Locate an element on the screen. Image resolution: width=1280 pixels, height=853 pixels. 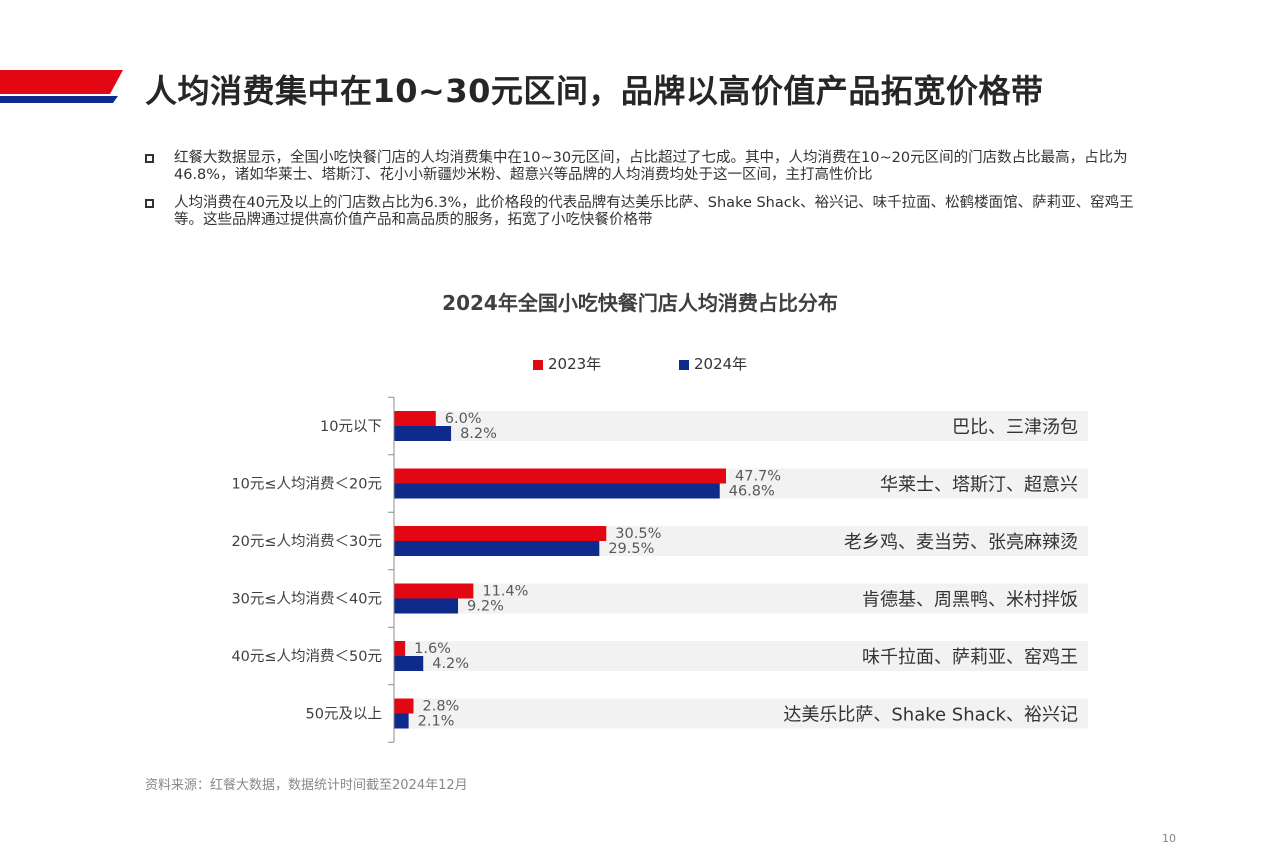
legend-item-2024: 2024年 is located at coordinates (713, 363).